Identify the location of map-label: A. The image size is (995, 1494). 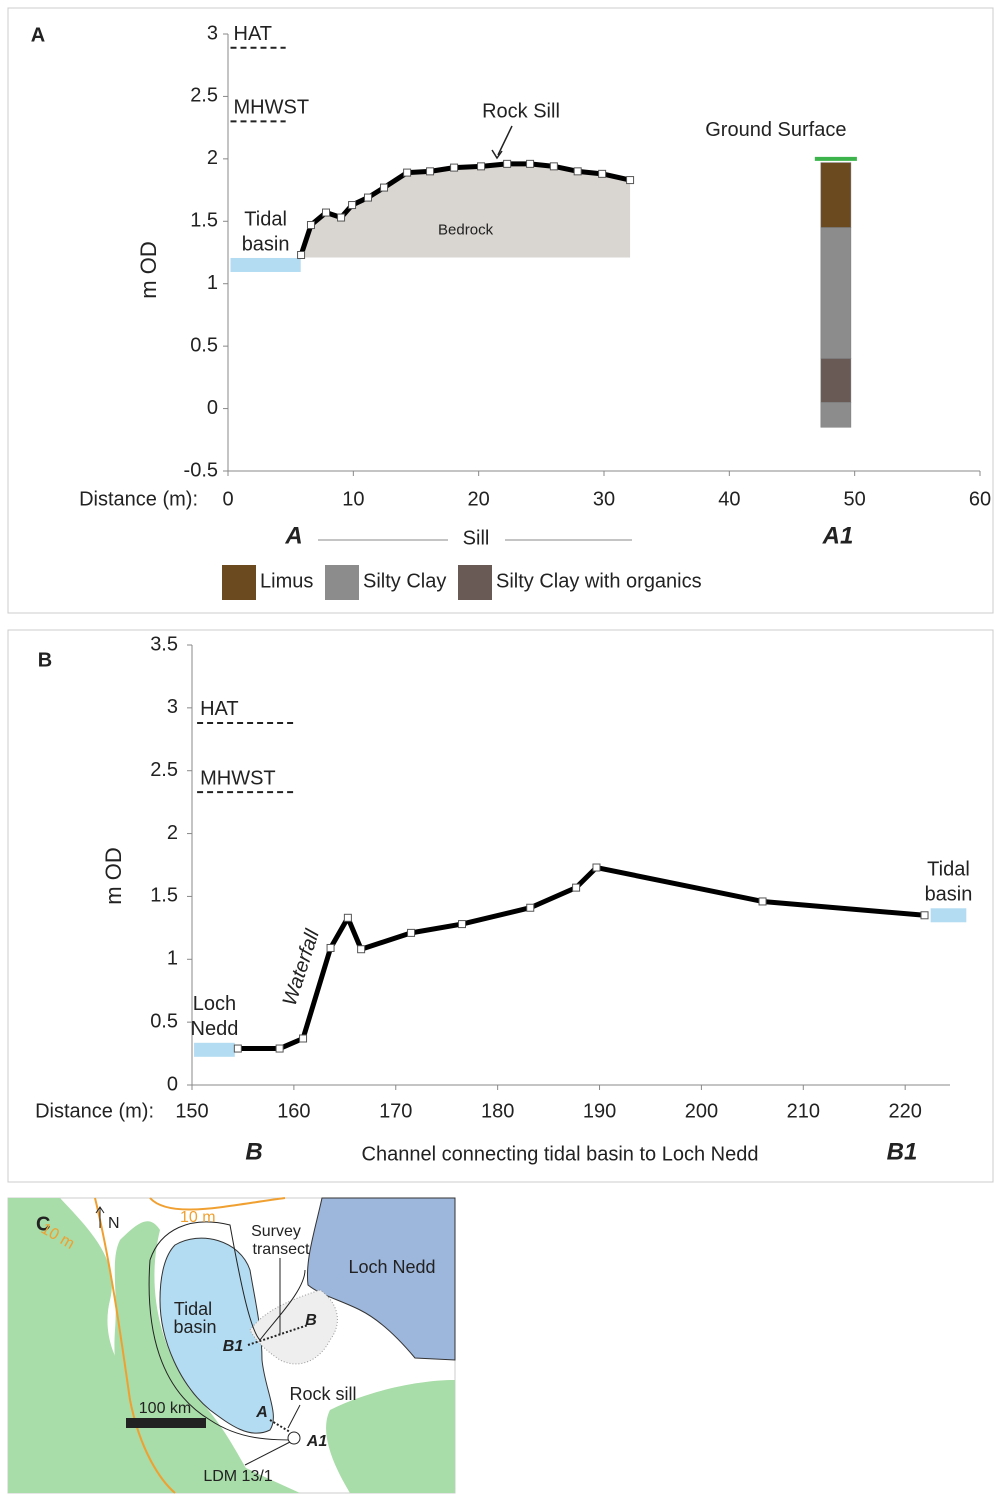
(261, 1412).